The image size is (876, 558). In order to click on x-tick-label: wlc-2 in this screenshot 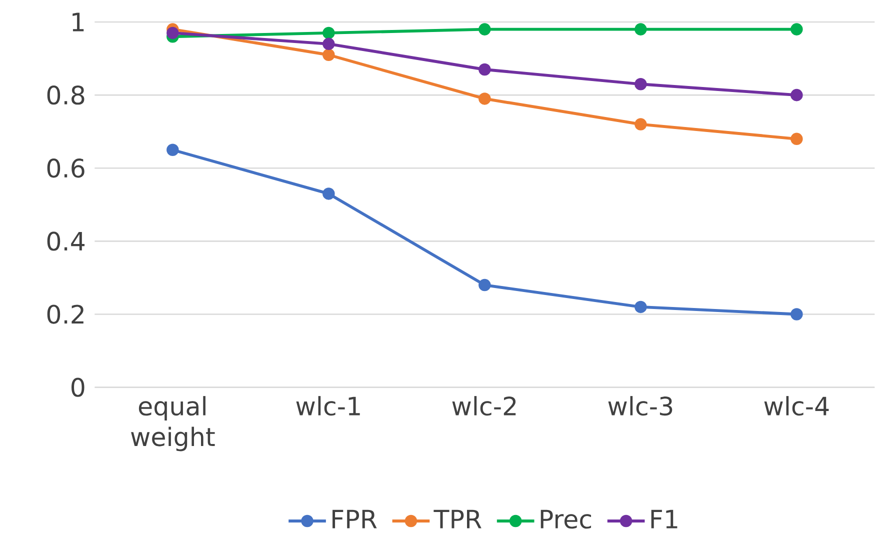, I will do `click(484, 406)`.